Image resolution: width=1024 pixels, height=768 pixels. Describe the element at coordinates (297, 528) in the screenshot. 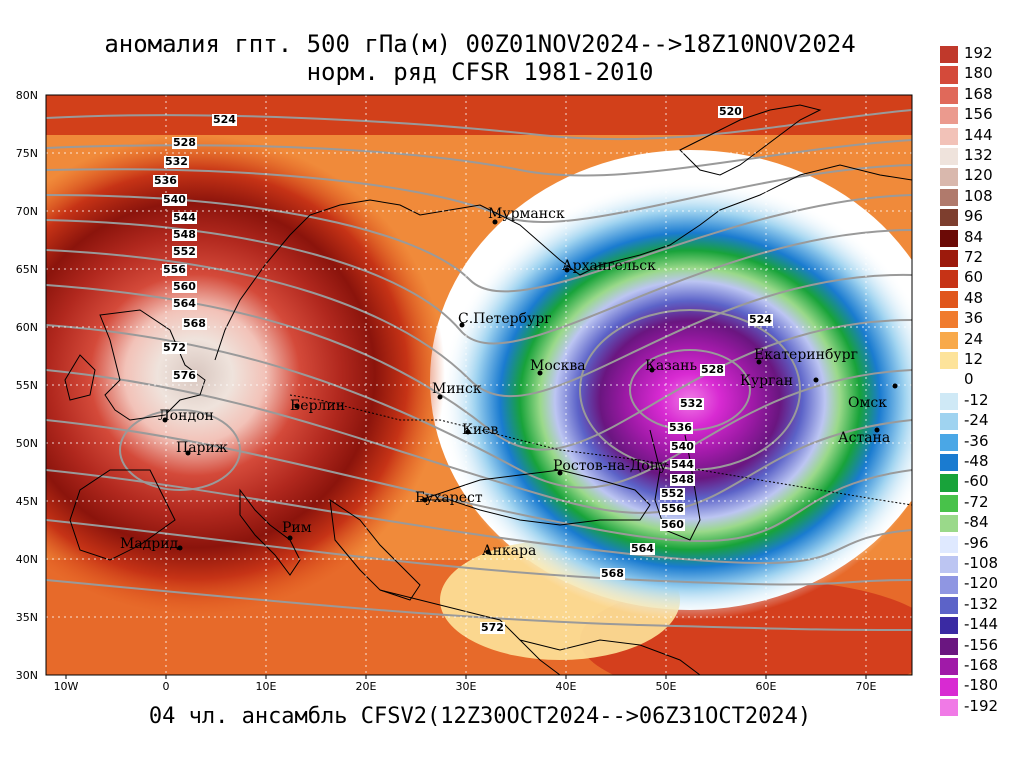

I see `city-rome: Рим` at that location.